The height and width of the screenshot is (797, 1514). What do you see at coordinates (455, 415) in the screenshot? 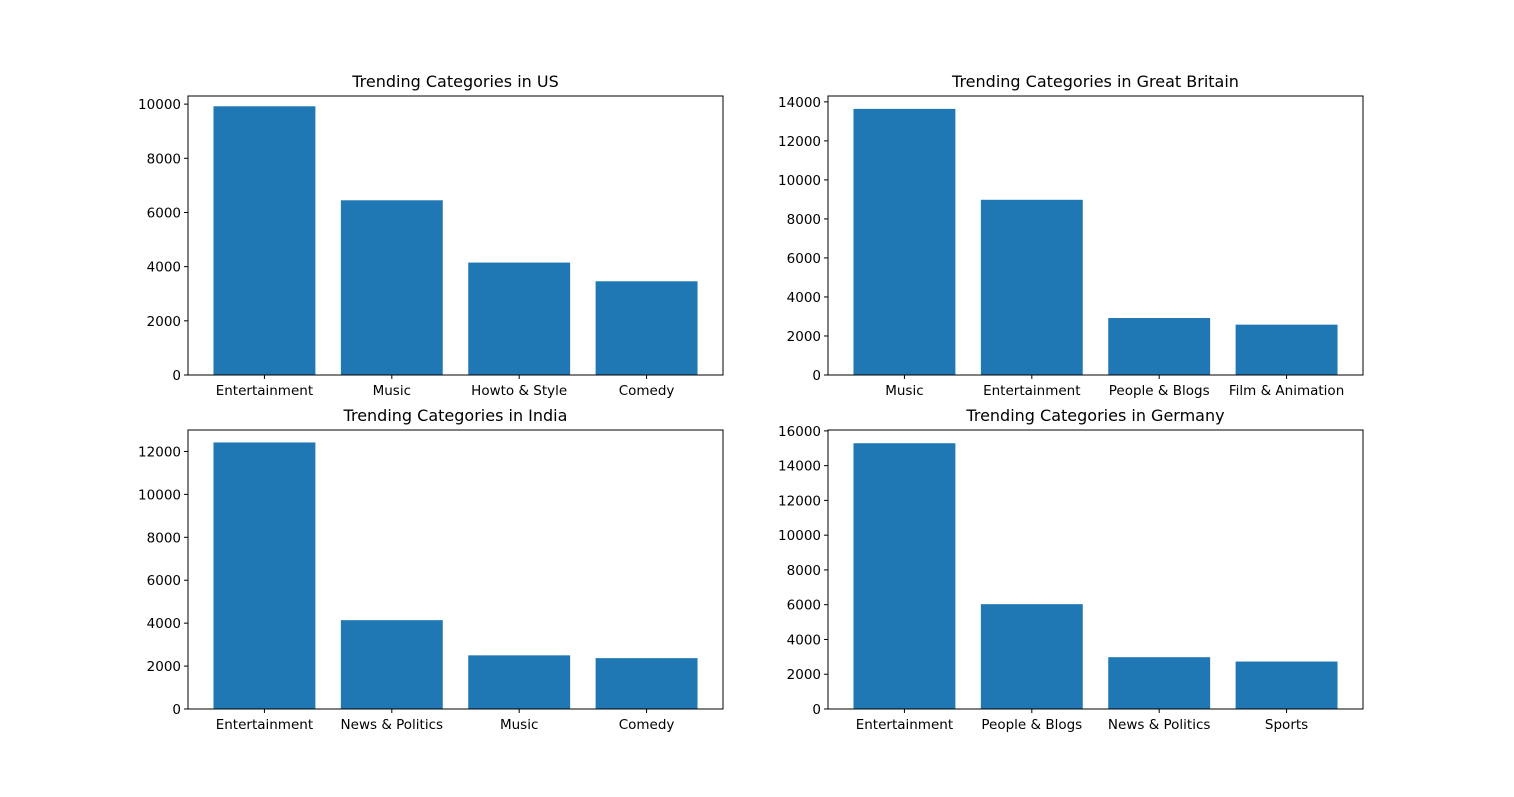
I see `chart-title: Trending Categories in India` at bounding box center [455, 415].